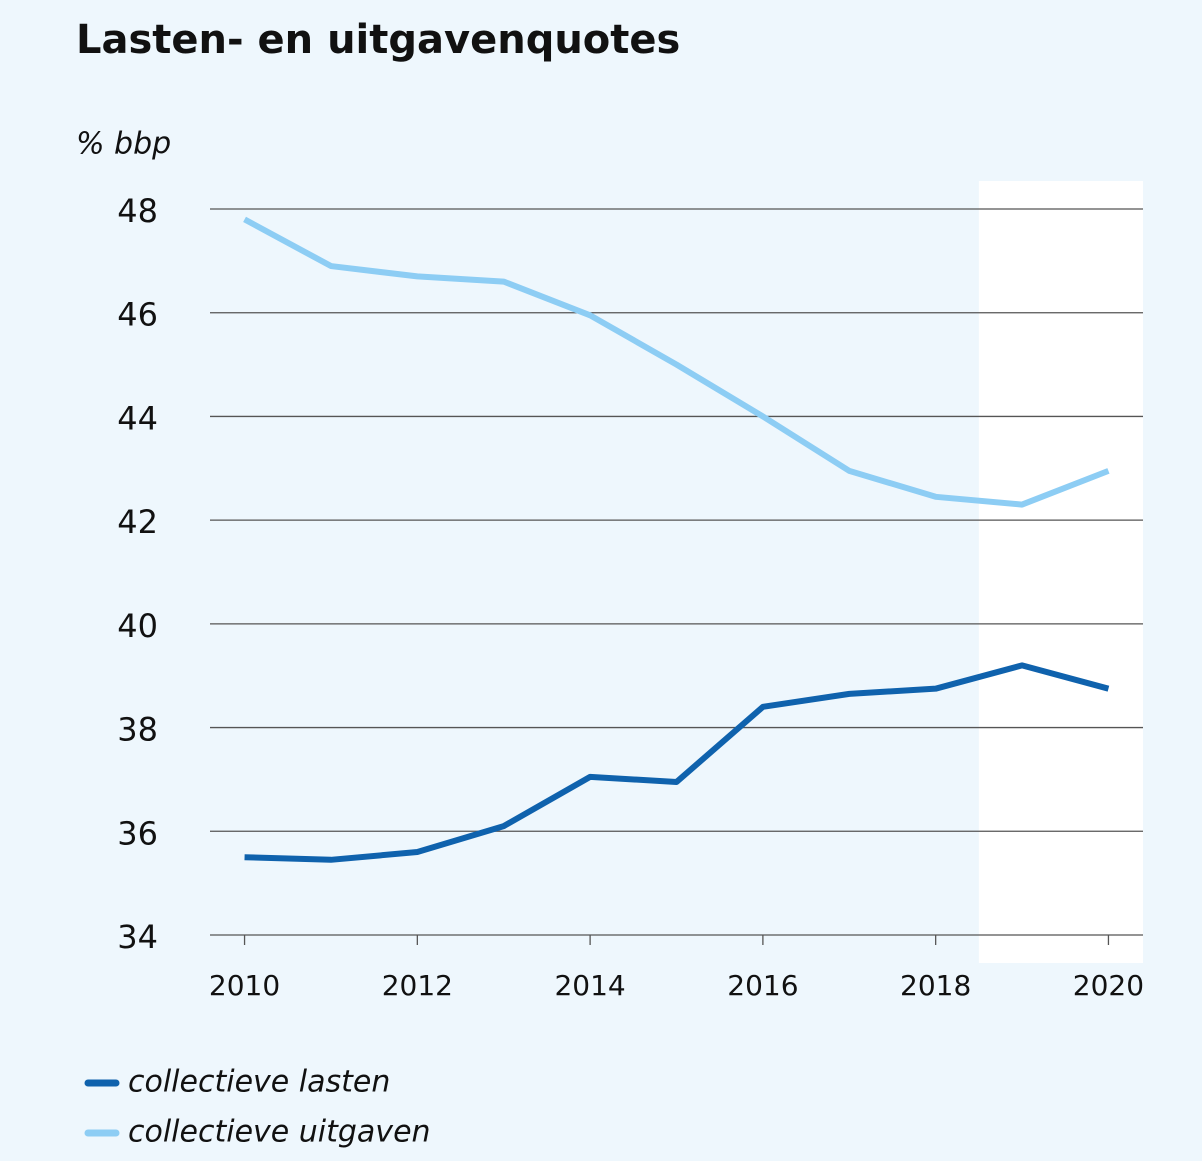 The image size is (1202, 1161). I want to click on x-tick-label: 2016, so click(762, 985).